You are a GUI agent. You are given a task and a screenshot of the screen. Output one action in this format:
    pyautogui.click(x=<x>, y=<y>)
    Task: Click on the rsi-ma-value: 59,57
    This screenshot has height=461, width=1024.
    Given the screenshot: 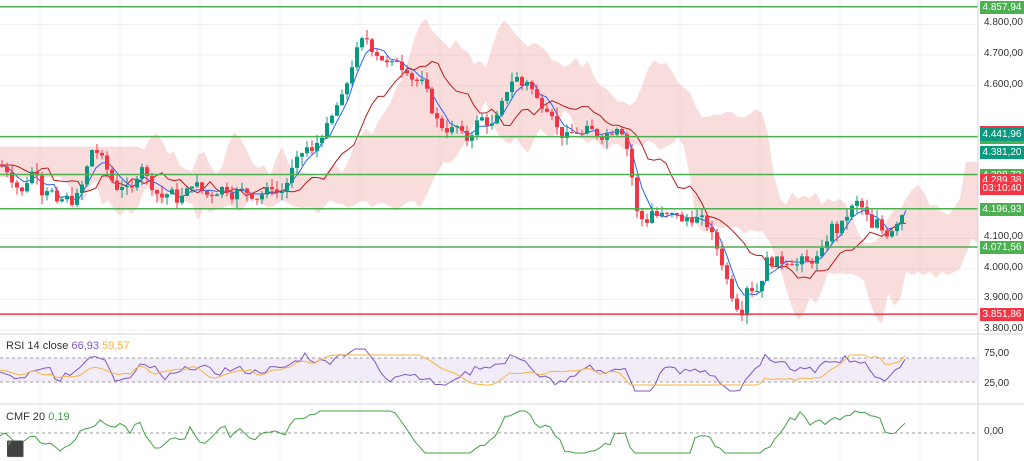 What is the action you would take?
    pyautogui.click(x=116, y=346)
    